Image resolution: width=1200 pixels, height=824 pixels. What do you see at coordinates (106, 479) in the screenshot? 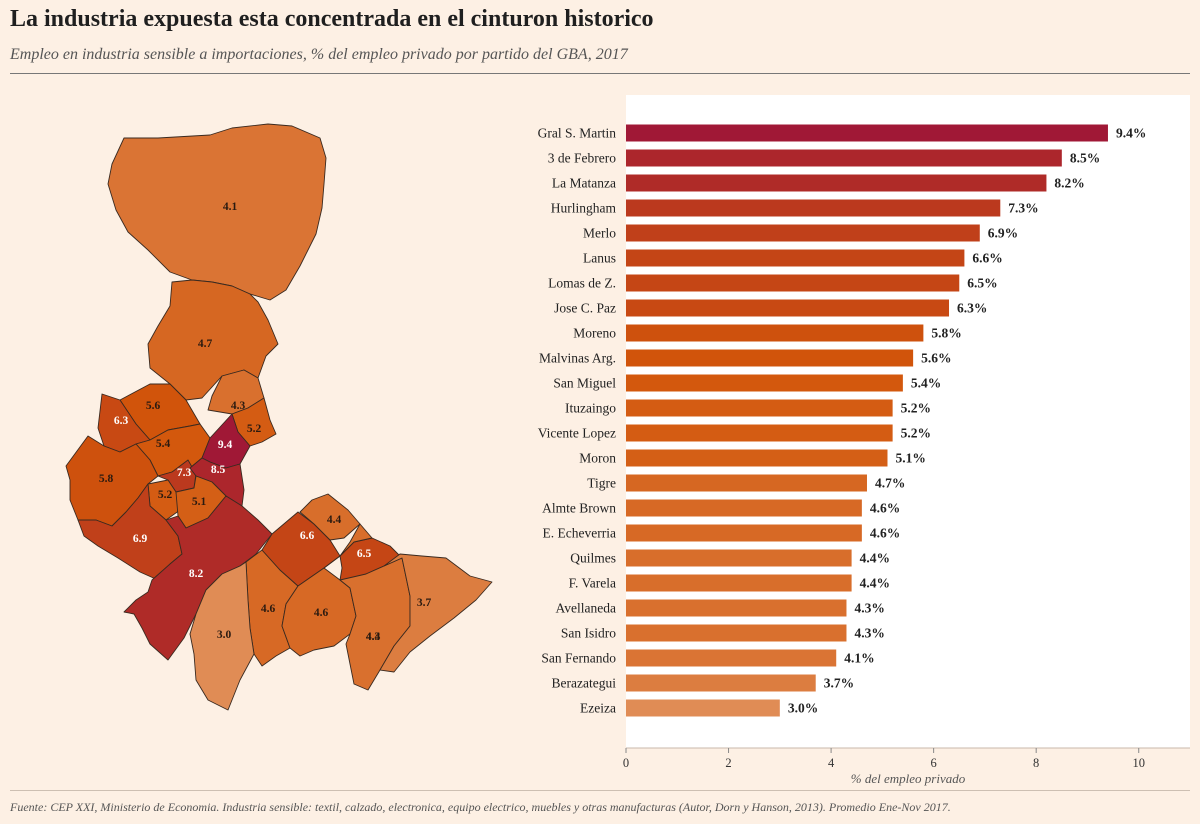
I see `map-region-label: 5.8` at bounding box center [106, 479].